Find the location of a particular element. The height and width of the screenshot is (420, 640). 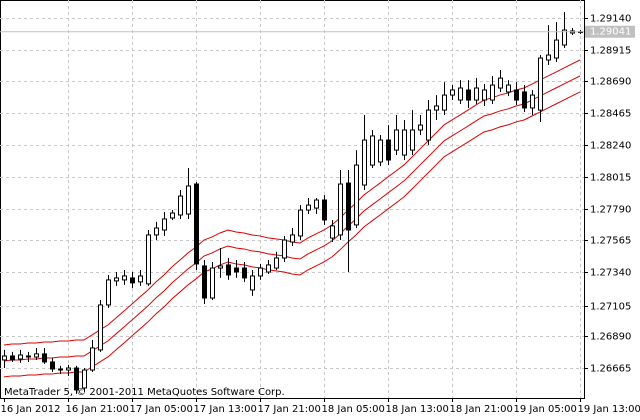

last-price-box is located at coordinates (610, 31).